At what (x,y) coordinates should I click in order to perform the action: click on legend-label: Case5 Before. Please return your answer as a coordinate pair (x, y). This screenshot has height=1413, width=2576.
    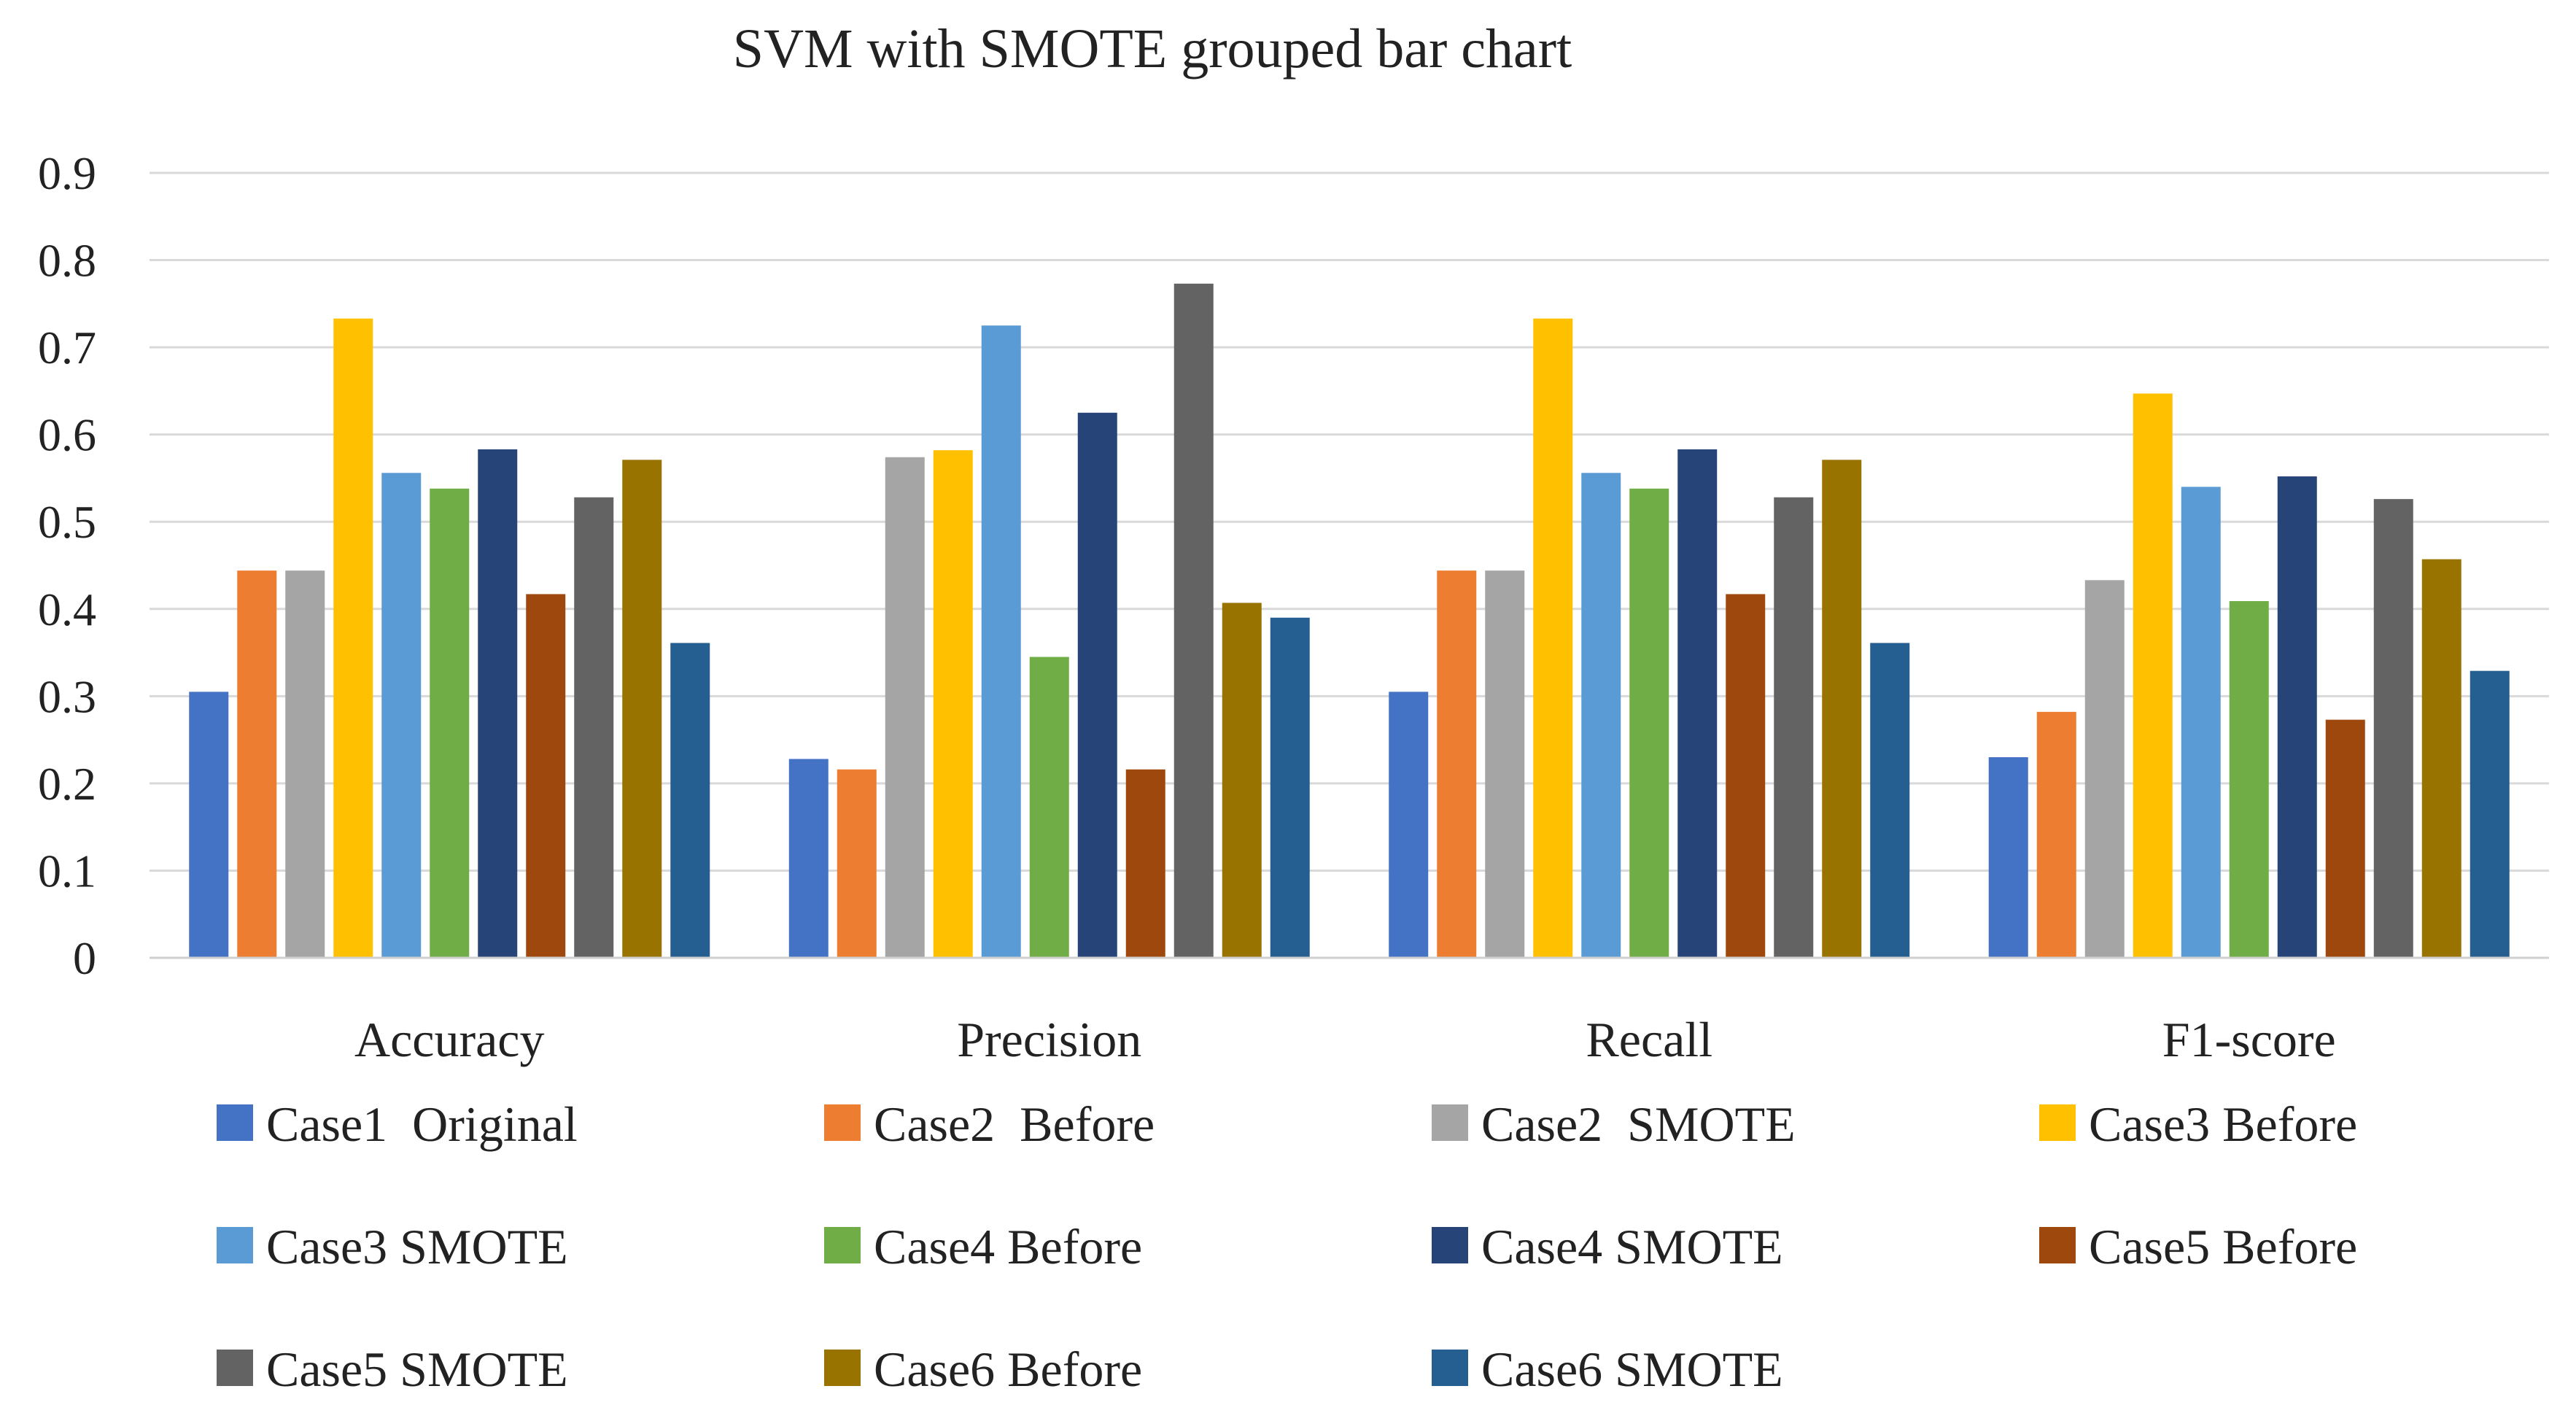
    Looking at the image, I should click on (2223, 1246).